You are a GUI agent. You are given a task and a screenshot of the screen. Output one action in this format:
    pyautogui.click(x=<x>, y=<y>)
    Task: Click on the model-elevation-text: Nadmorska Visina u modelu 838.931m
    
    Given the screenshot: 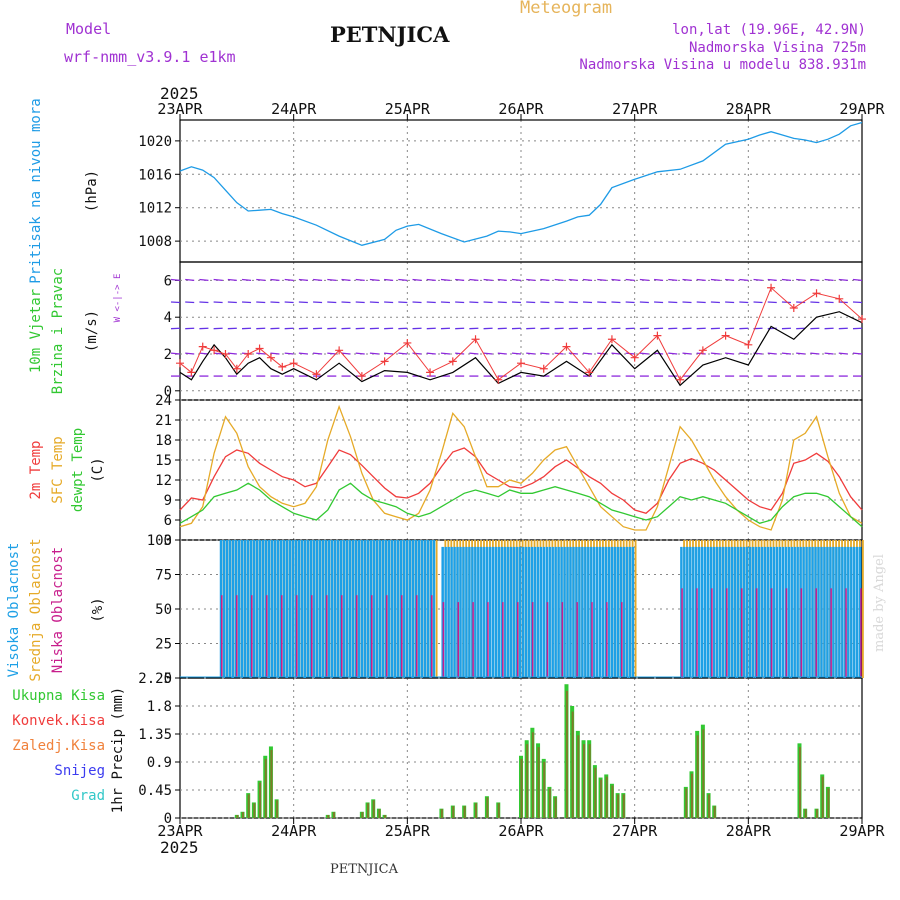 What is the action you would take?
    pyautogui.click(x=722, y=65)
    